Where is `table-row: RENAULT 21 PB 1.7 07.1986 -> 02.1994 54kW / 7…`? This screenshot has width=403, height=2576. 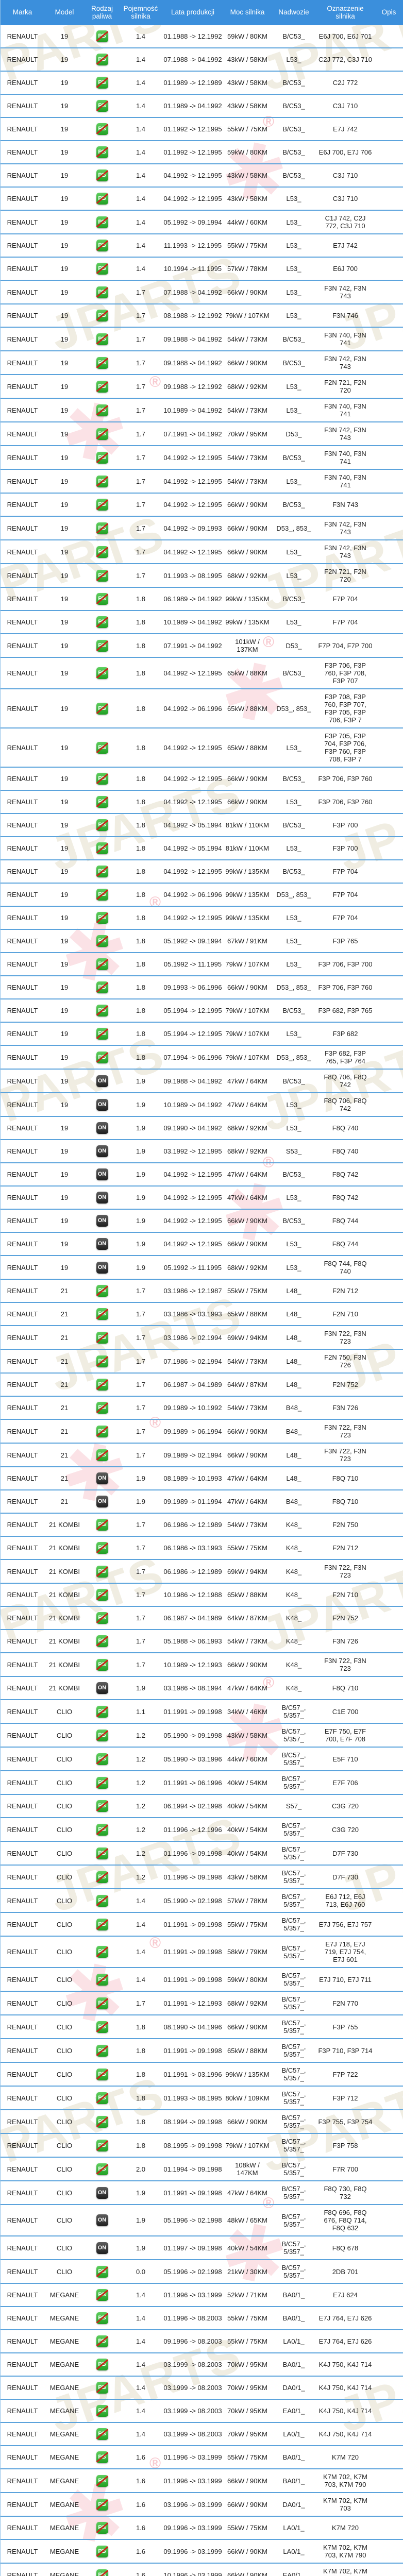
table-row: RENAULT 21 PB 1.7 07.1986 -> 02.1994 54kW / 7… is located at coordinates (202, 1362).